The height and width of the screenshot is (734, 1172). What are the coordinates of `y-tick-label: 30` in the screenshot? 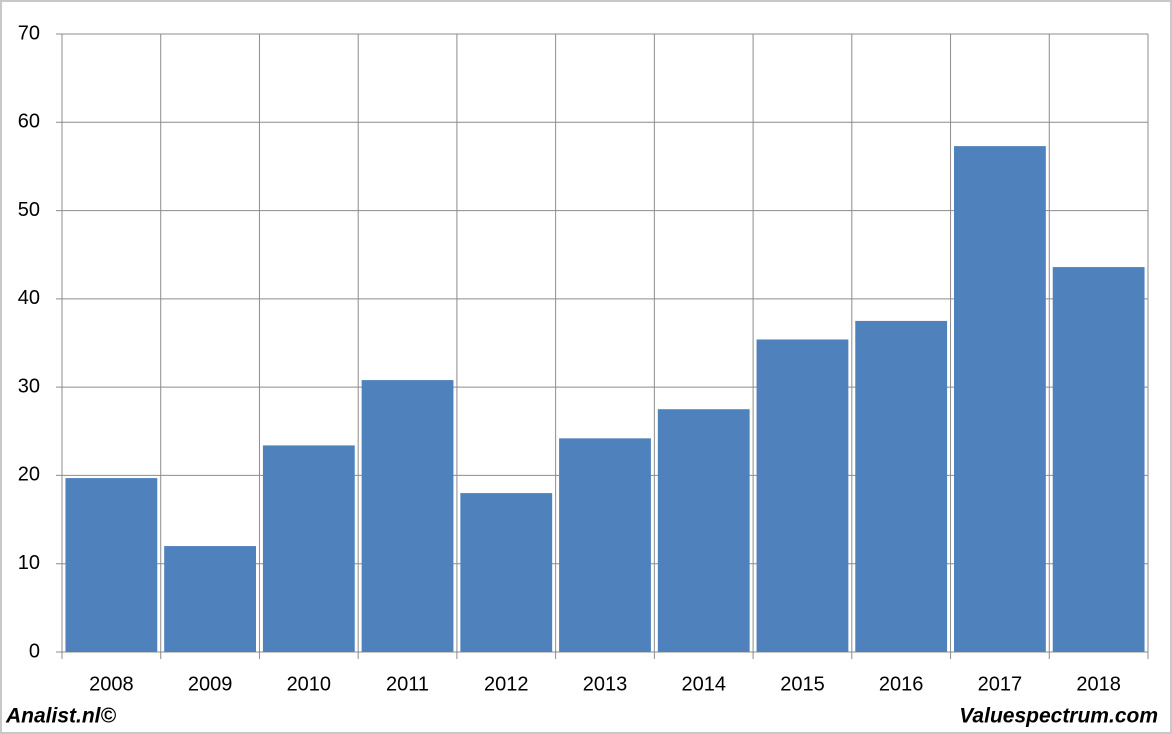 It's located at (29, 386).